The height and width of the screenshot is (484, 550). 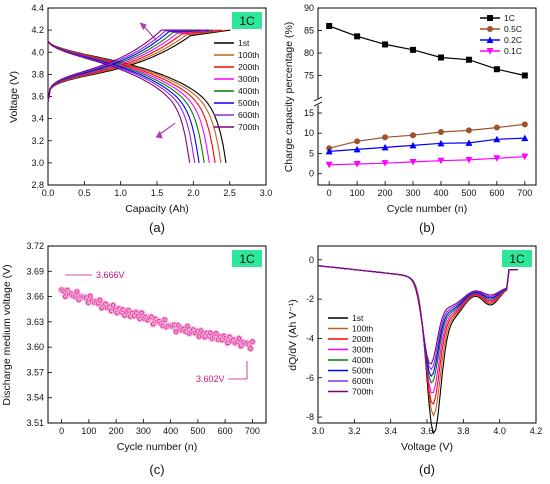 What do you see at coordinates (14, 97) in the screenshot?
I see `panel-a-ylabel: Voltage (V)` at bounding box center [14, 97].